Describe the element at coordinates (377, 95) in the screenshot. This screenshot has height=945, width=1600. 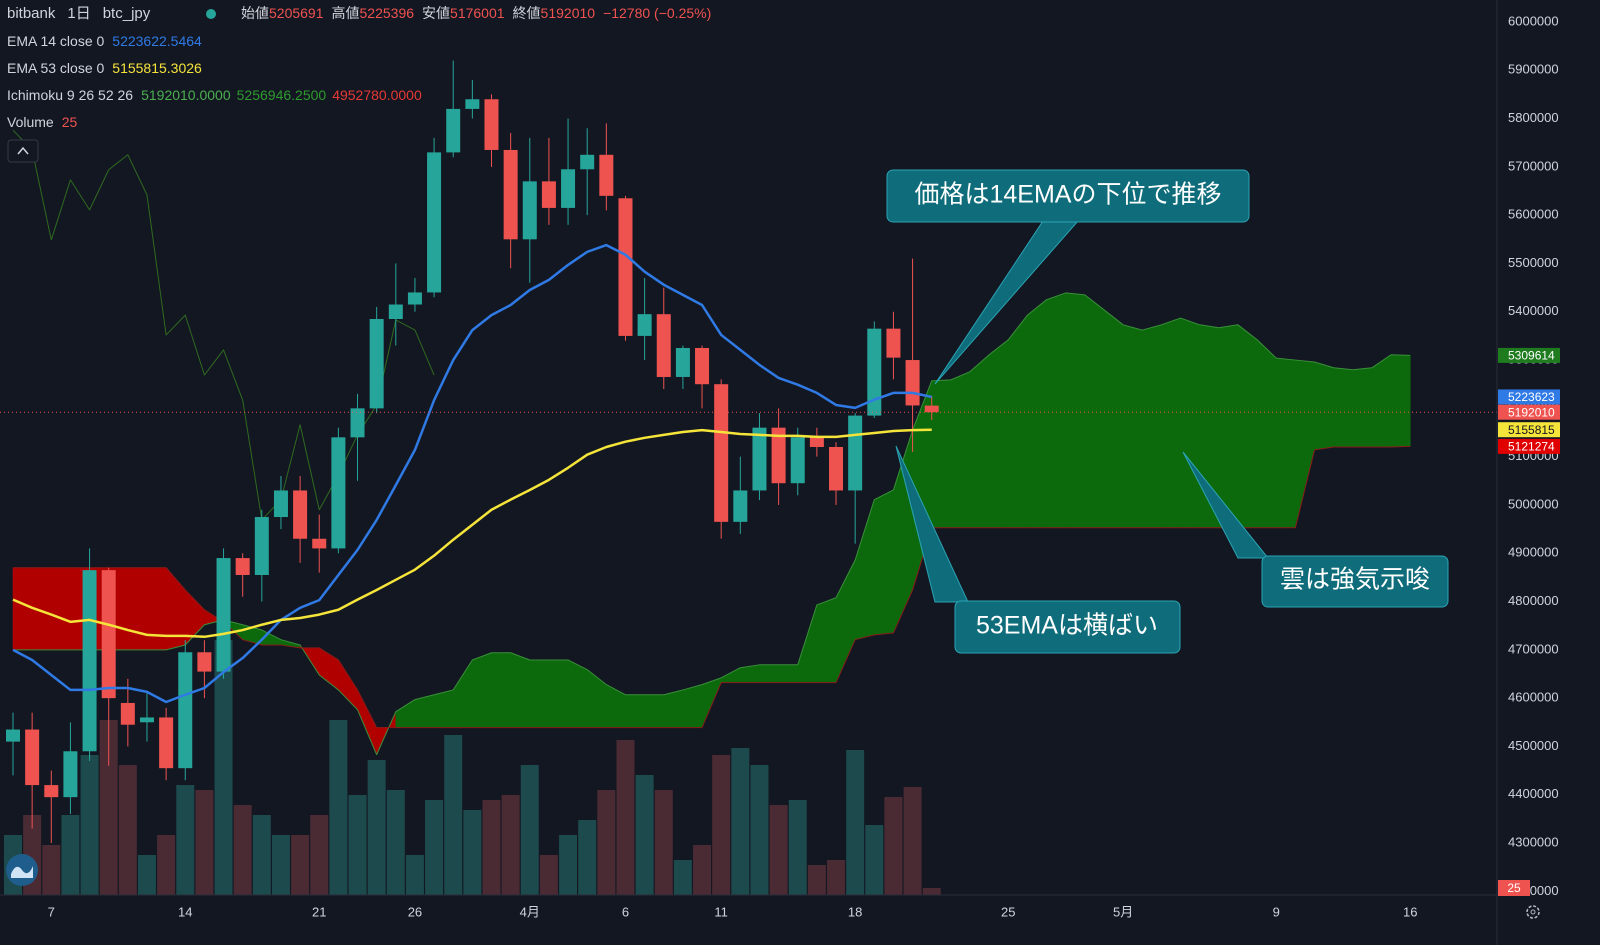
I see `legend-value: 4952780.0000` at that location.